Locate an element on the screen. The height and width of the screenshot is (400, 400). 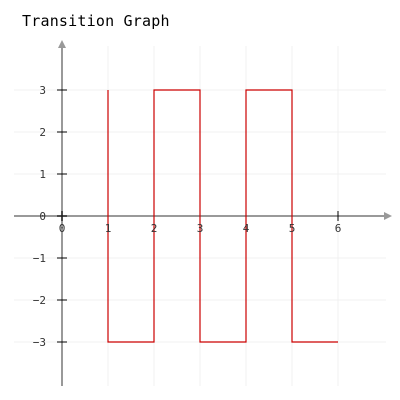
x-tick-label: 4 is located at coordinates (246, 228).